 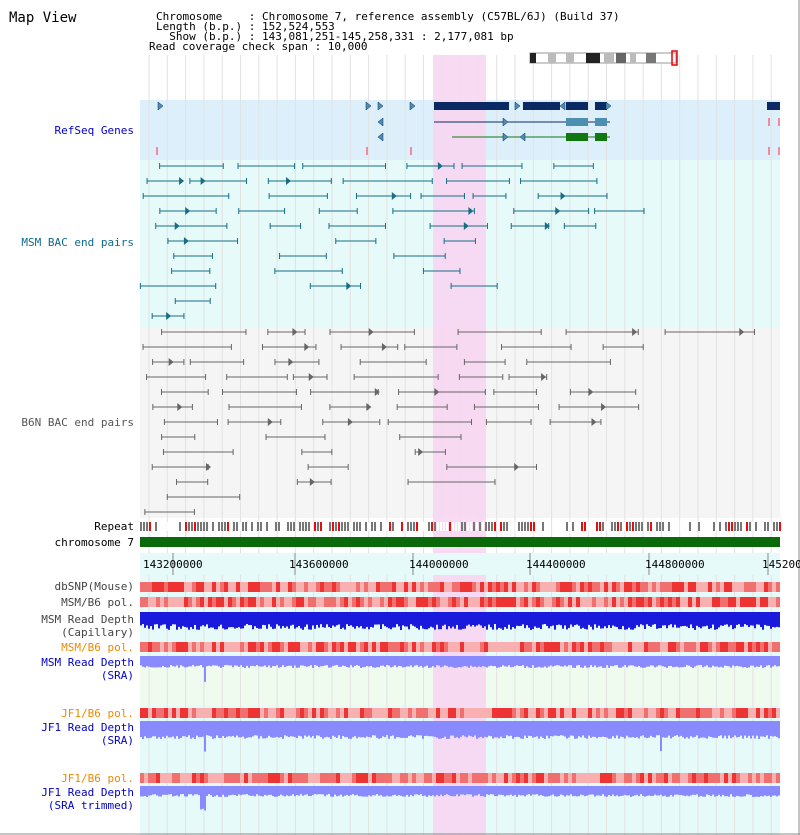 I want to click on track-label-b6n-bac: B6N BAC end pairs, so click(x=77, y=422).